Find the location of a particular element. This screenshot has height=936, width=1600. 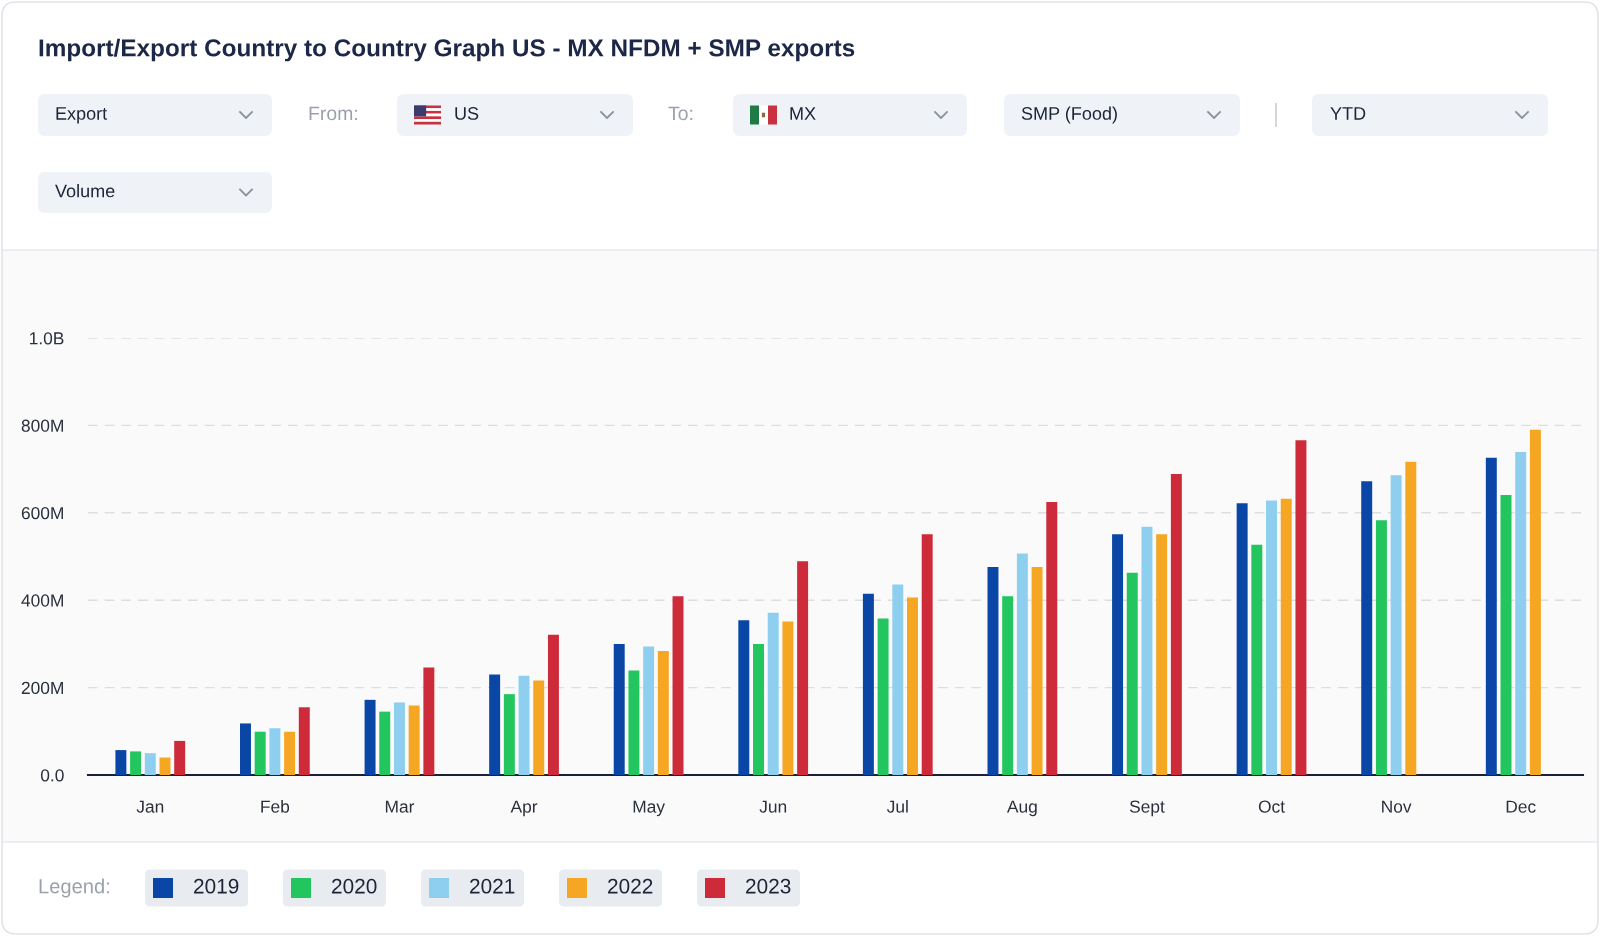

x-tick-label: Mar is located at coordinates (400, 806).